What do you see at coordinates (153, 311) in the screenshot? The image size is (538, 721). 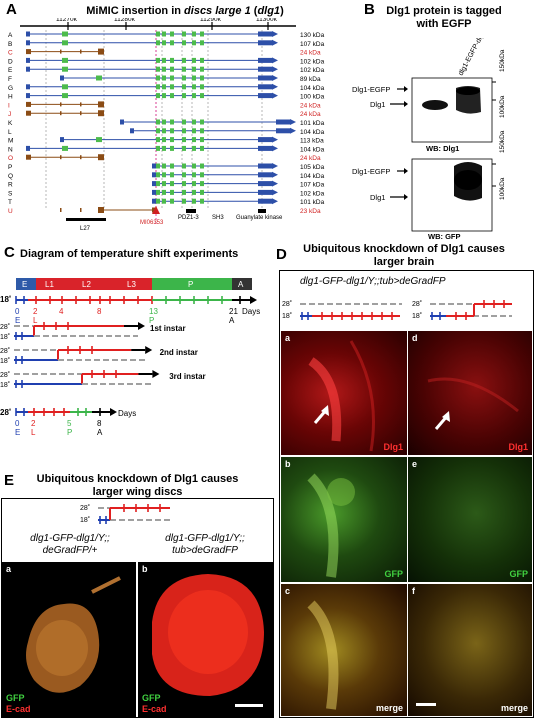 I see `day-top-13: 13` at bounding box center [153, 311].